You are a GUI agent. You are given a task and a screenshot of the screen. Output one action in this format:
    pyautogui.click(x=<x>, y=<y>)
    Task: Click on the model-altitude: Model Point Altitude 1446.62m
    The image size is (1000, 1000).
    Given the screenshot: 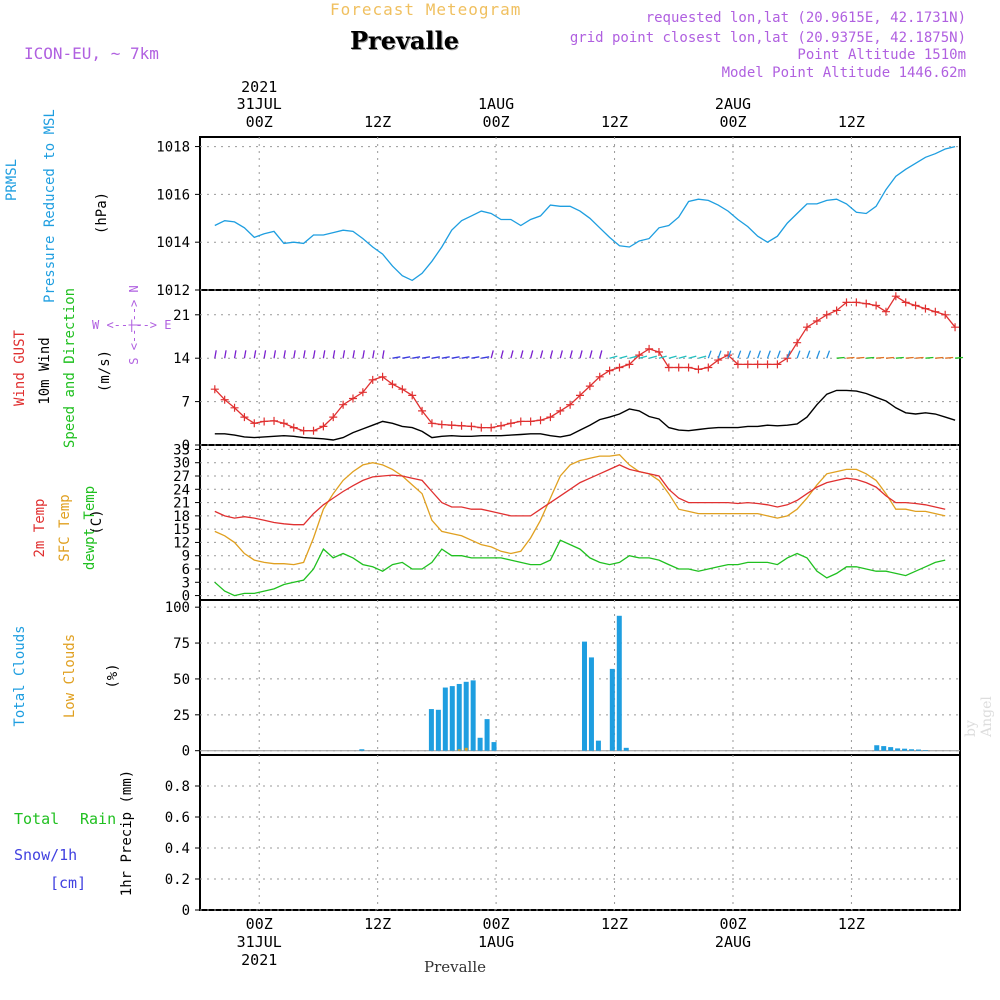 What is the action you would take?
    pyautogui.click(x=843, y=73)
    